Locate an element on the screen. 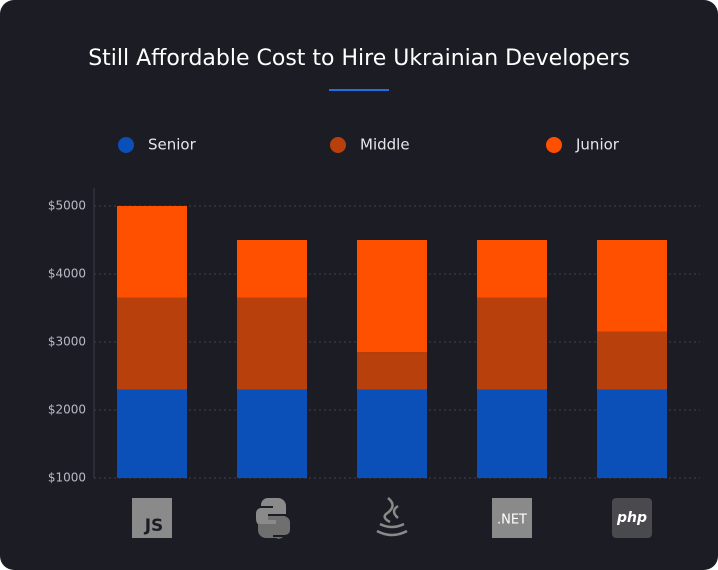  x-tick-label: .NET is located at coordinates (512, 520).